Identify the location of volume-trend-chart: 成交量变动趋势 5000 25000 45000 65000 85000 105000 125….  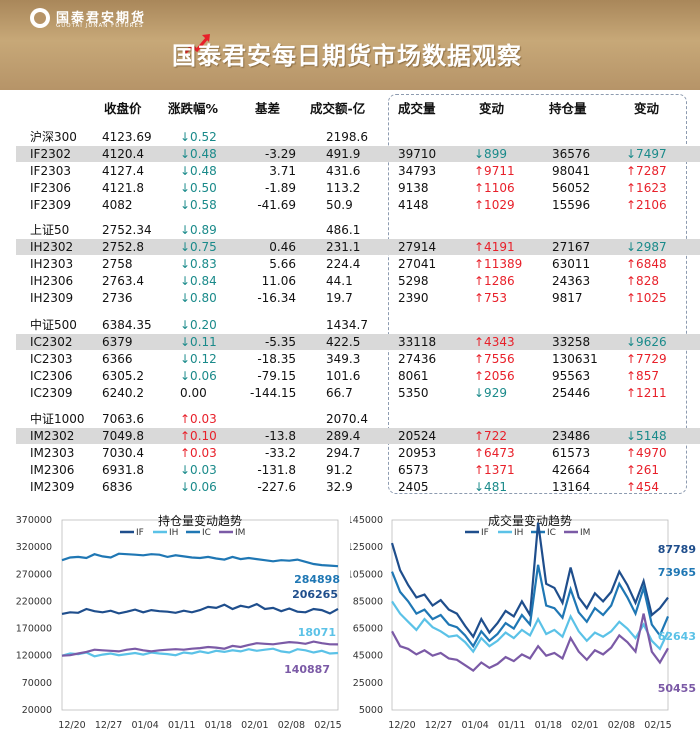
(523, 622).